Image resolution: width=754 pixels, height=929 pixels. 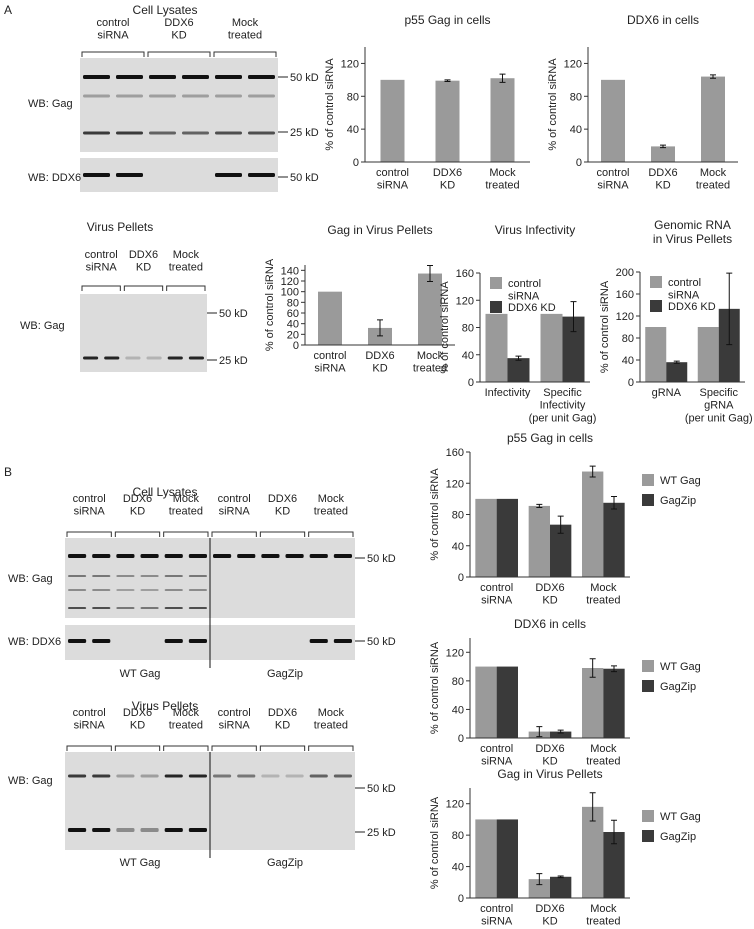 What do you see at coordinates (719, 406) in the screenshot?
I see `text-line: gRNA` at bounding box center [719, 406].